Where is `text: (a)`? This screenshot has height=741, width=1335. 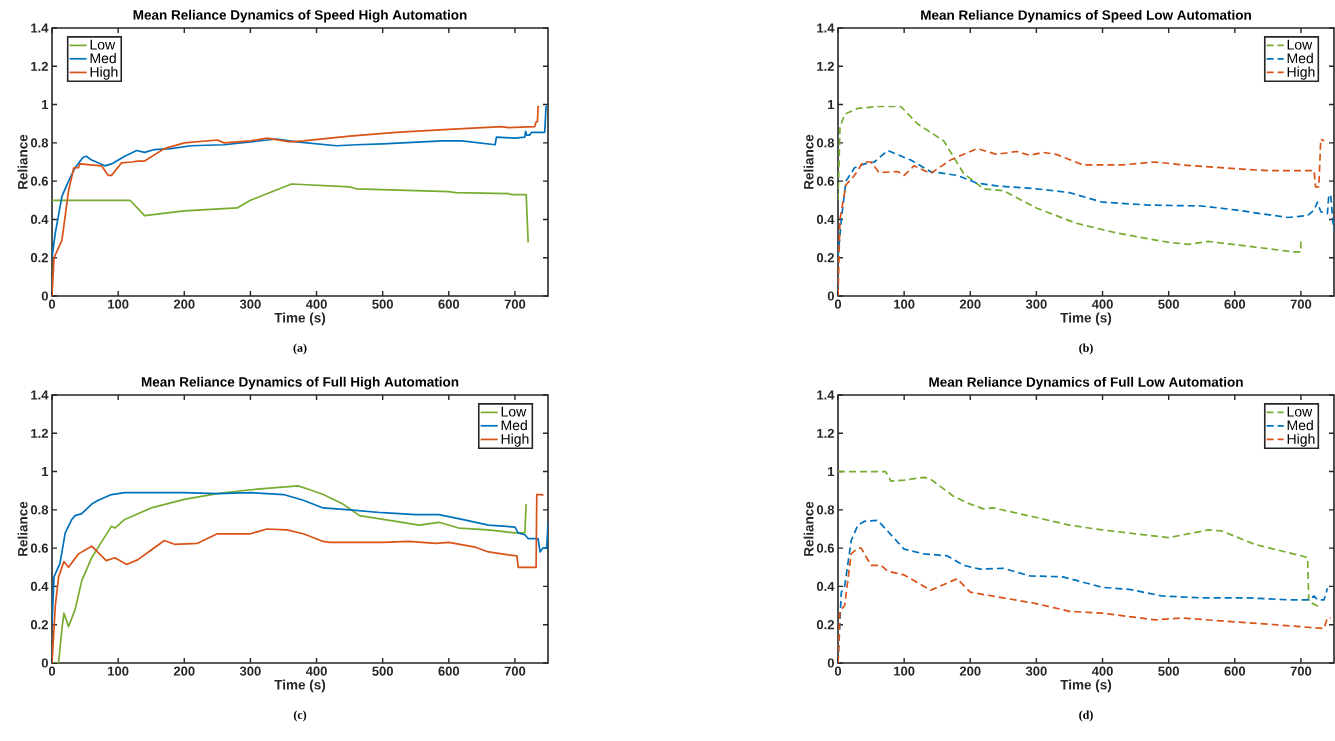 text: (a) is located at coordinates (300, 349).